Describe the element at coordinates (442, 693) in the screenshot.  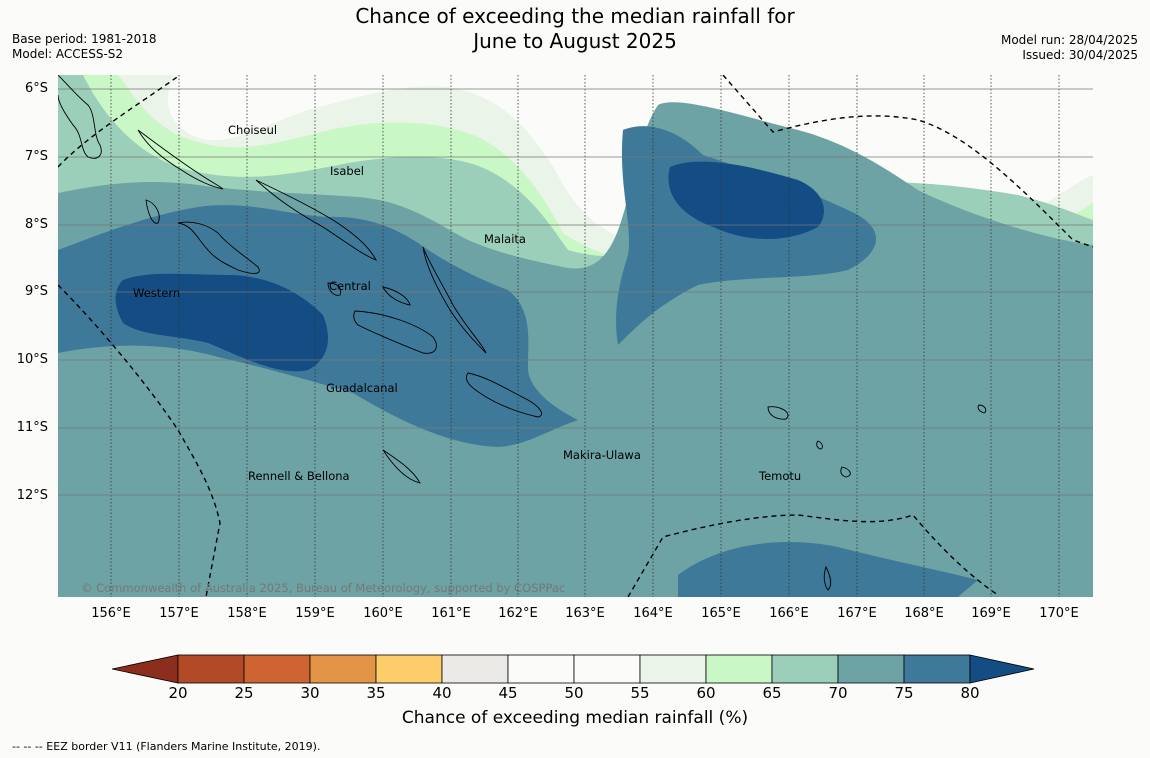
I see `colorbar-tick-40: 40` at that location.